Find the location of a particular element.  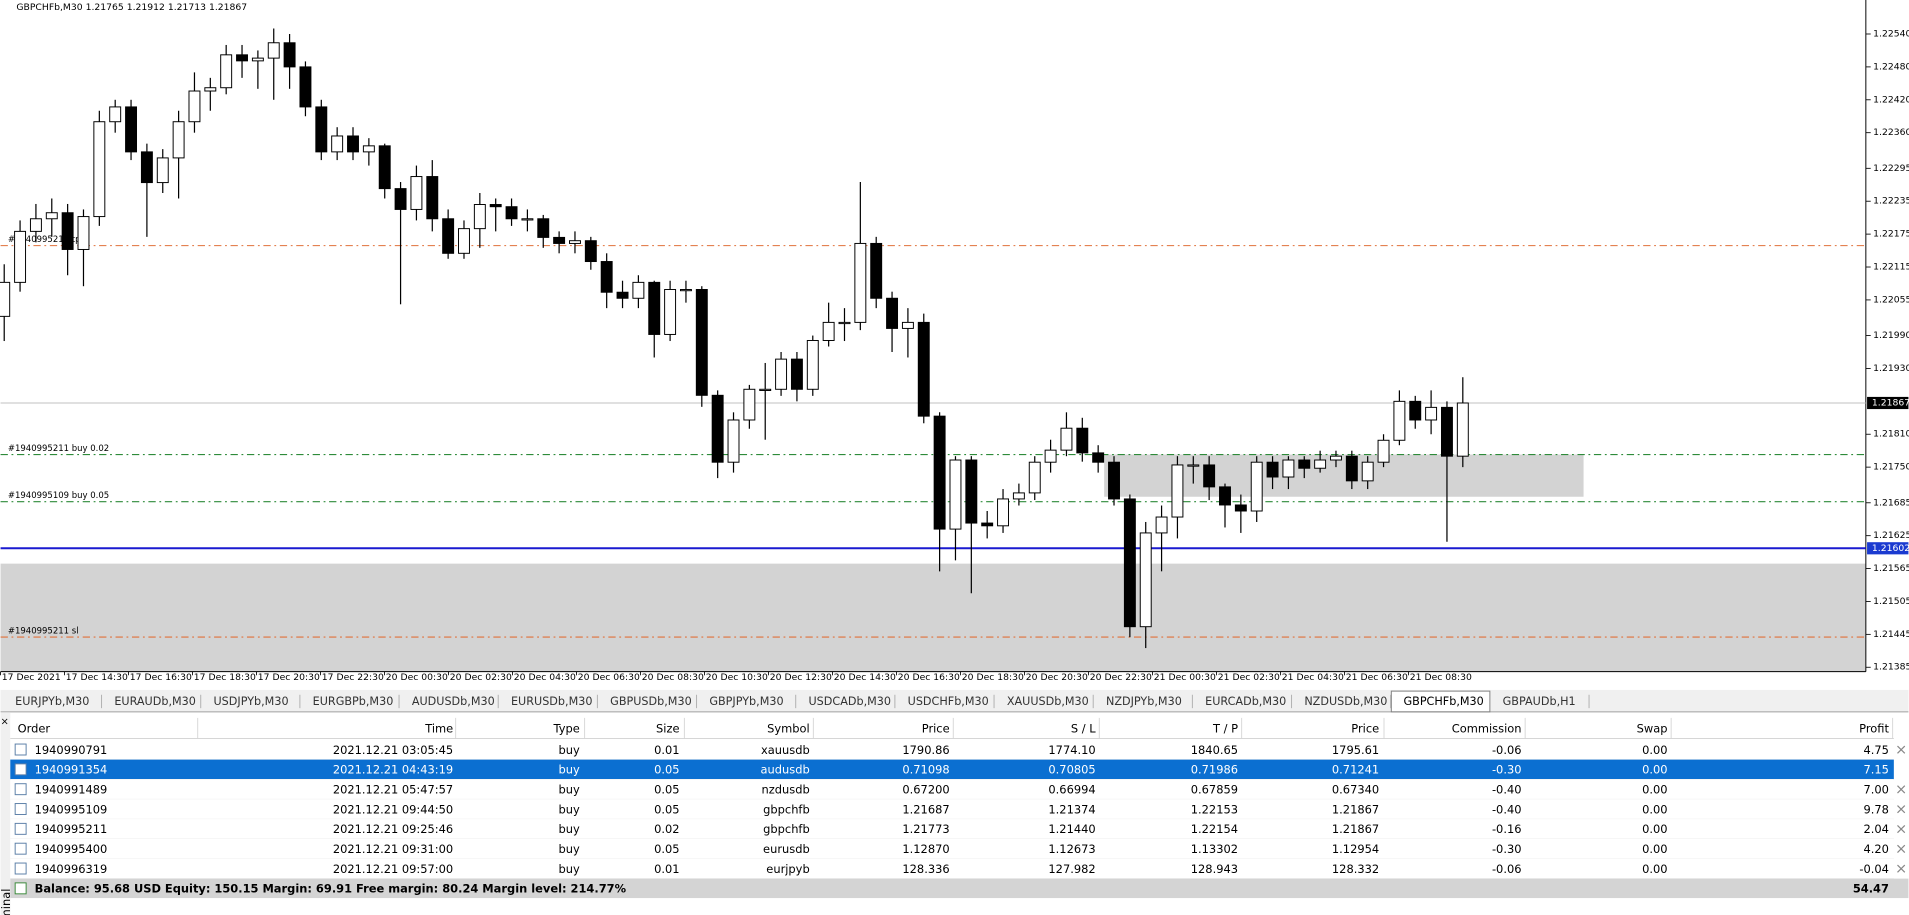

column-header: Order is located at coordinates (34, 728).